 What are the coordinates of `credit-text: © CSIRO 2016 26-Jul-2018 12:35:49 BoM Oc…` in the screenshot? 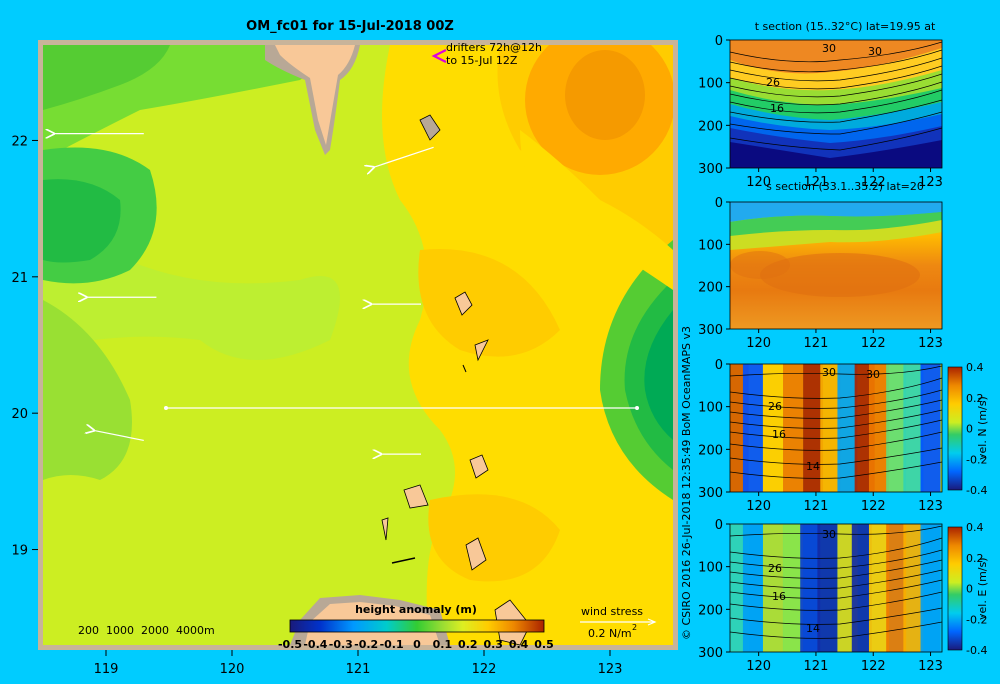 It's located at (686, 483).